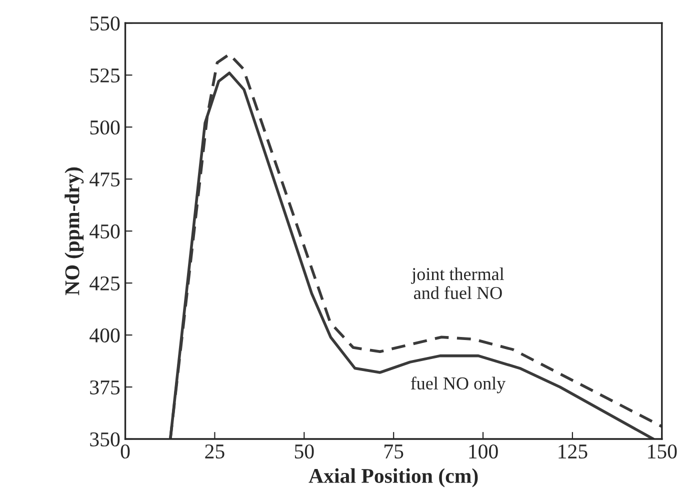  Describe the element at coordinates (105, 231) in the screenshot. I see `y-tick-label: 450` at that location.